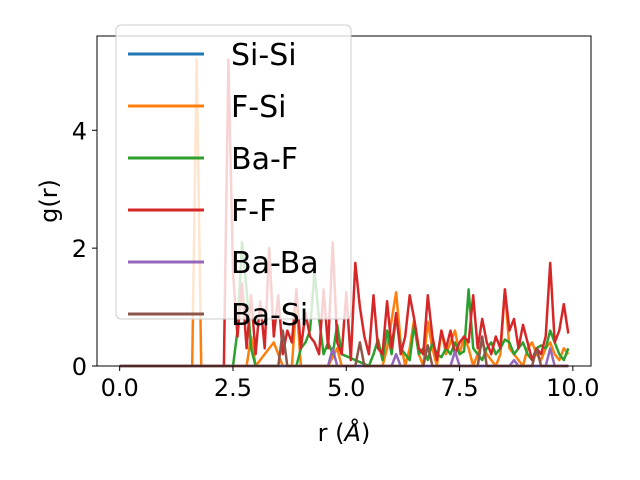  Describe the element at coordinates (213, 159) in the screenshot. I see `legend-entry-ba-f: Ba-F` at that location.